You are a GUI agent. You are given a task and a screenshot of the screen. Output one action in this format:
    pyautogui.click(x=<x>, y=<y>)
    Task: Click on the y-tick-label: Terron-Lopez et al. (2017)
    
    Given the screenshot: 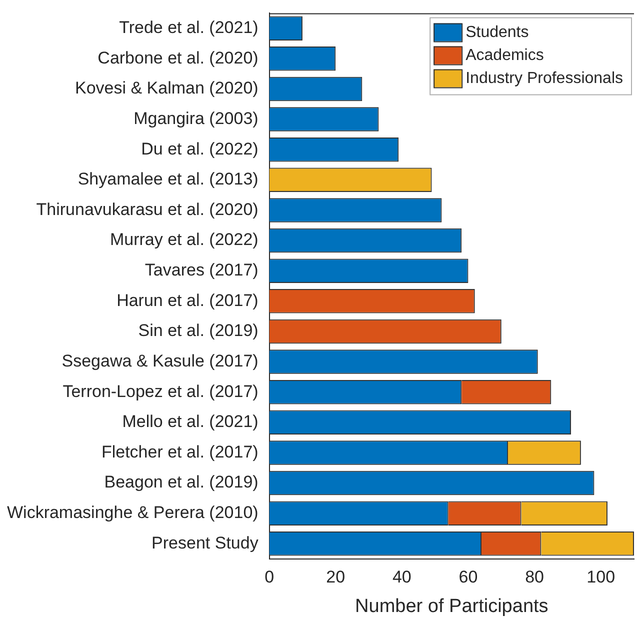 What is the action you would take?
    pyautogui.click(x=160, y=391)
    